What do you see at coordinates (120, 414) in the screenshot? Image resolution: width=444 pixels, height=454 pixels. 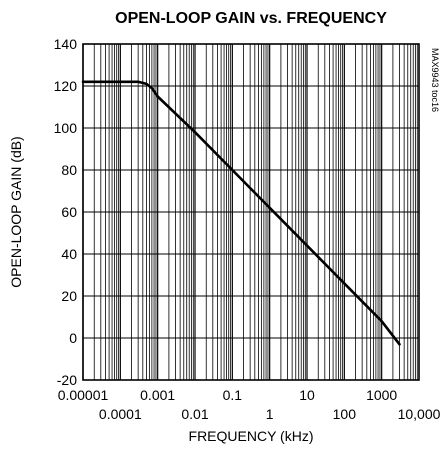 I see `x-tick-label: 0.0001` at bounding box center [120, 414].